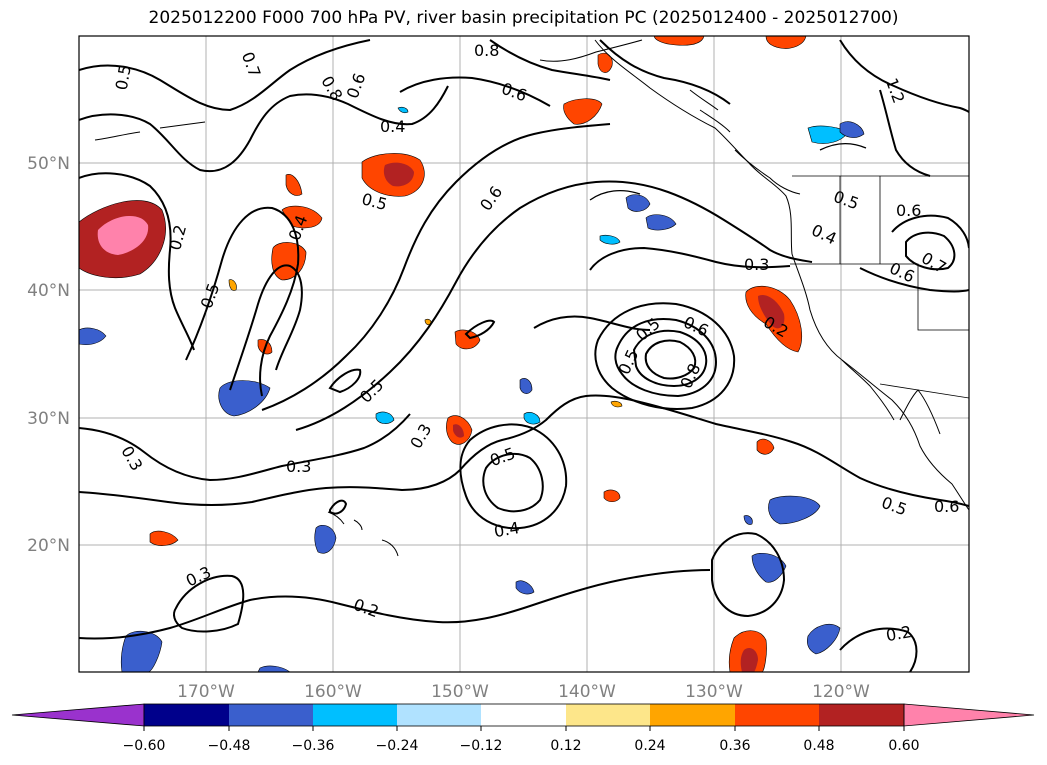 The height and width of the screenshot is (765, 1047). What do you see at coordinates (841, 692) in the screenshot?
I see `lon-label: 120°W` at bounding box center [841, 692].